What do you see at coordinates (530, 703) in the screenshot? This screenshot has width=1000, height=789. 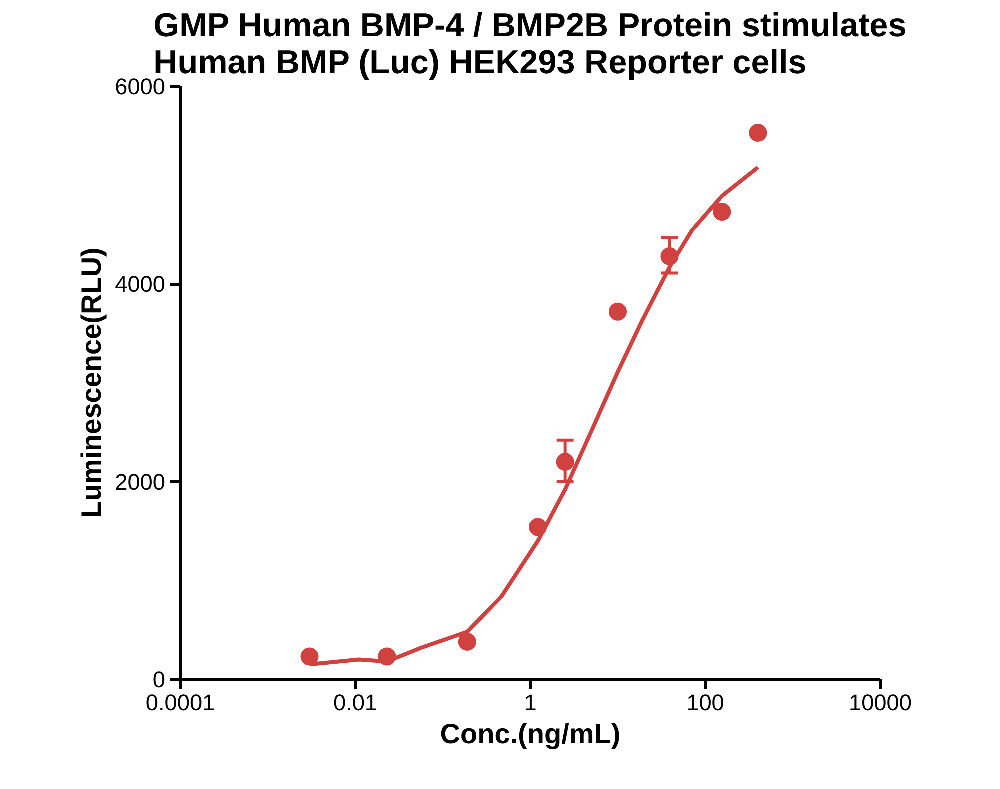 I see `x-tick-label: 1` at bounding box center [530, 703].